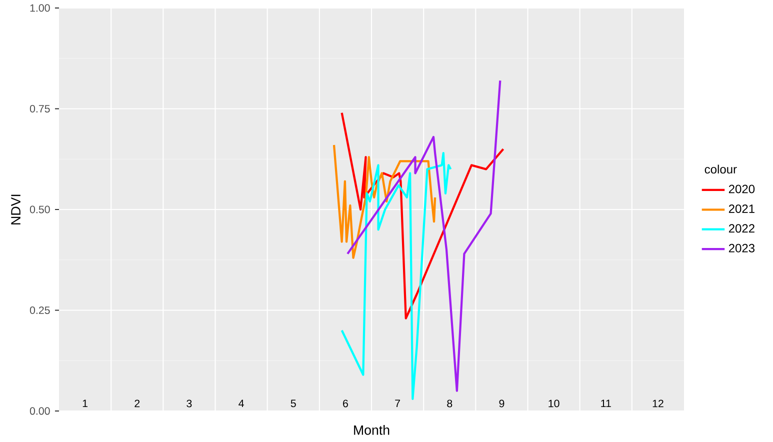 This screenshot has width=773, height=442. Describe the element at coordinates (241, 404) in the screenshot. I see `x-tick-label: 4` at that location.